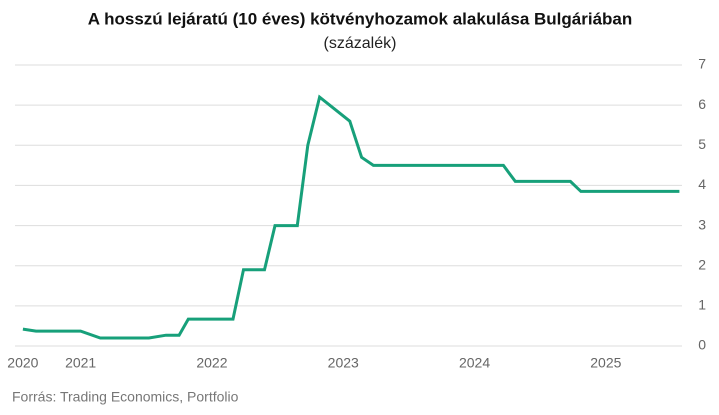 This screenshot has width=719, height=415. Describe the element at coordinates (605, 363) in the screenshot. I see `x-tick-label: 2025` at that location.